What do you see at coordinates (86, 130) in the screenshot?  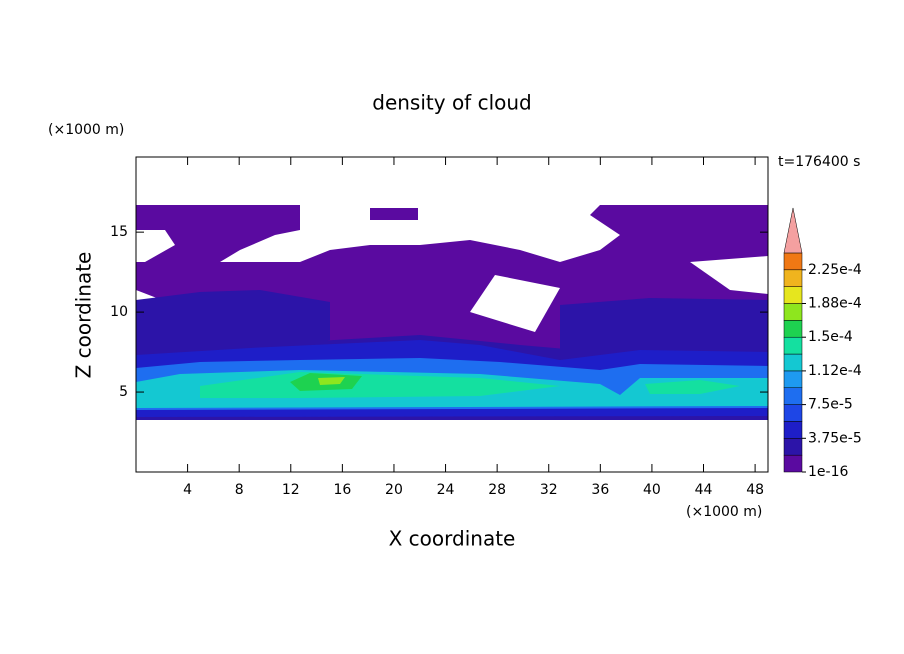 I see `y-unit: (×1000 m)` at bounding box center [86, 130].